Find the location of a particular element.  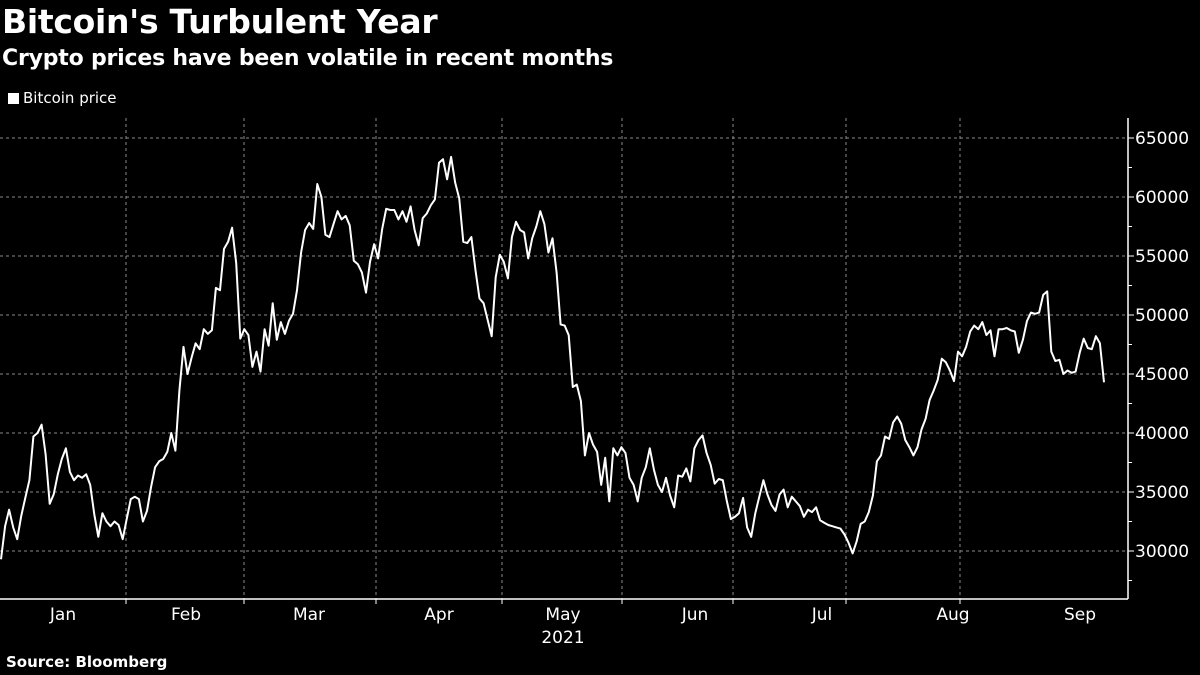

y-tick-label: 50000 is located at coordinates (1162, 316).